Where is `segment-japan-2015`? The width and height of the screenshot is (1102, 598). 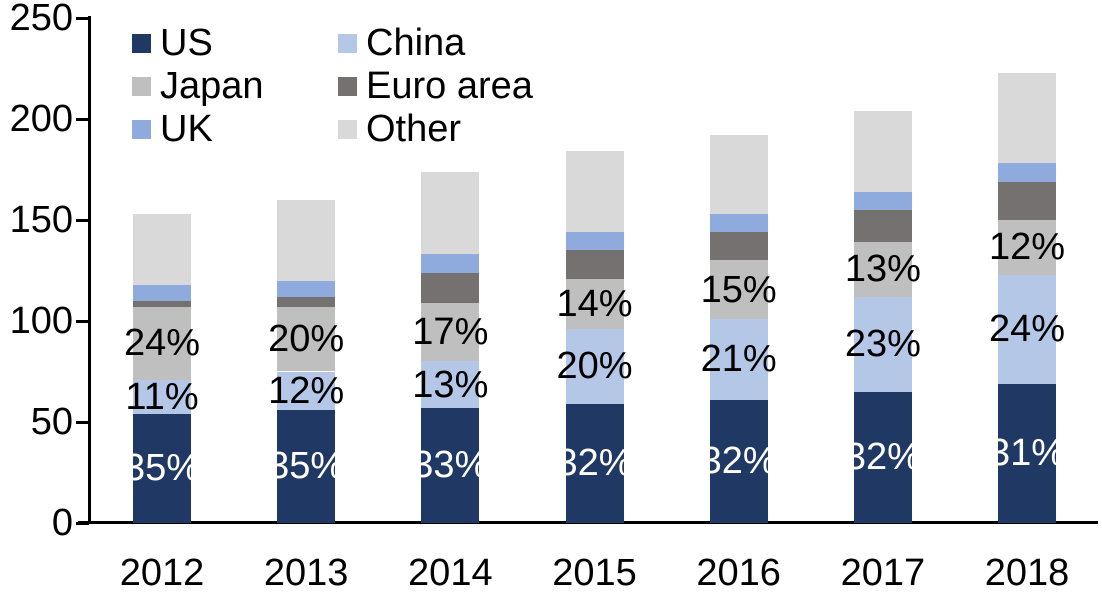
segment-japan-2015 is located at coordinates (594, 304).